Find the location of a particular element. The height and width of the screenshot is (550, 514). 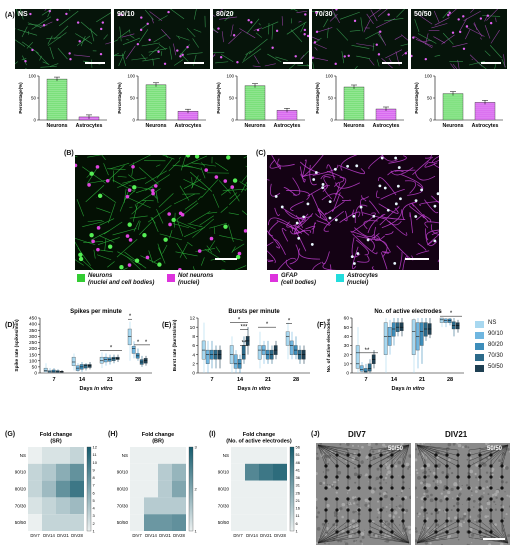

panel-label-e: (E) is located at coordinates (167, 325).